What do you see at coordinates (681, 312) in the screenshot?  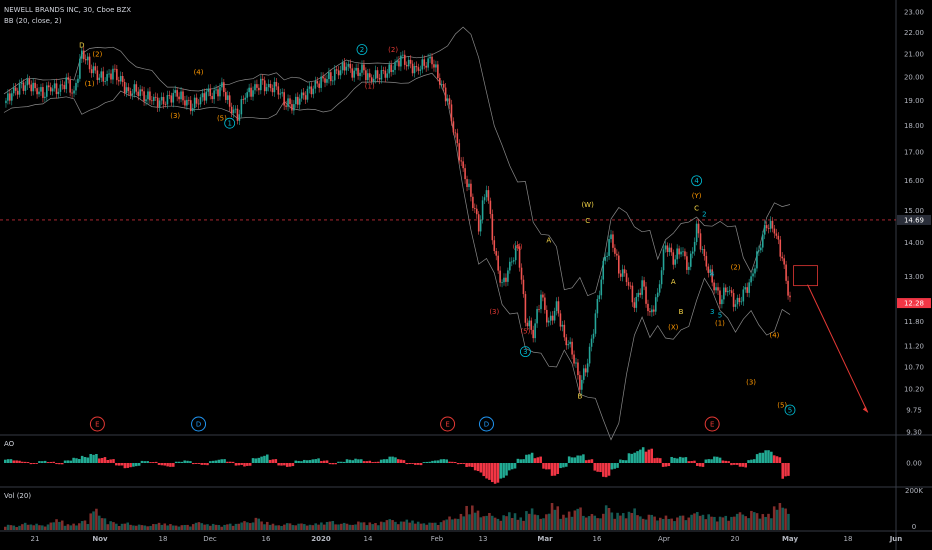 I see `wave-label-text: B` at bounding box center [681, 312].